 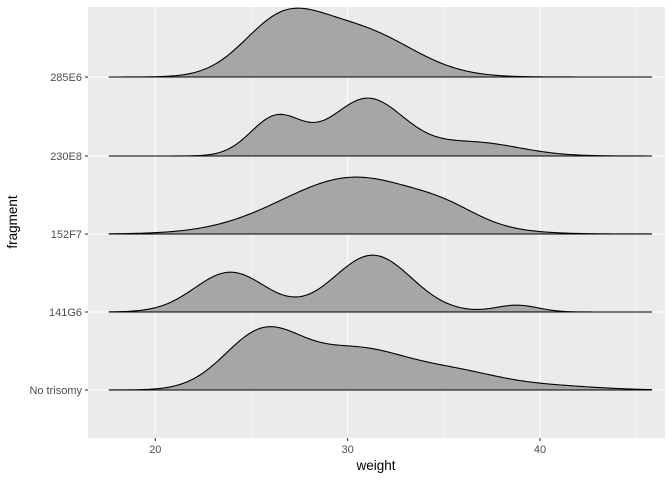 What do you see at coordinates (540, 450) in the screenshot?
I see `x-tick-label: 40` at bounding box center [540, 450].